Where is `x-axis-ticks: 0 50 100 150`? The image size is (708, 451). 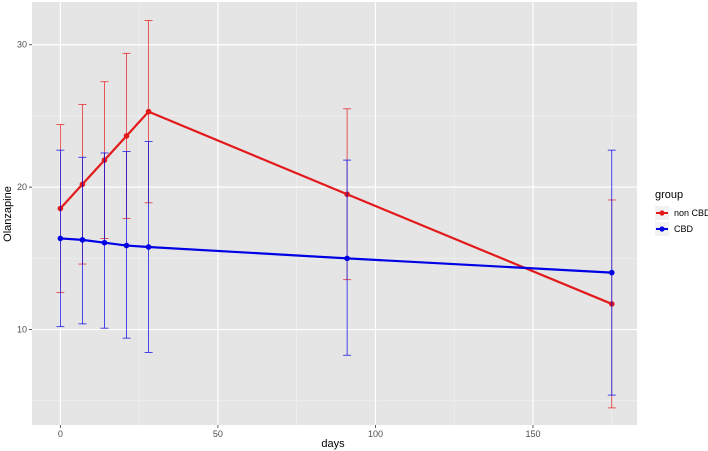
x-axis-ticks: 0 50 100 150 is located at coordinates (299, 432).